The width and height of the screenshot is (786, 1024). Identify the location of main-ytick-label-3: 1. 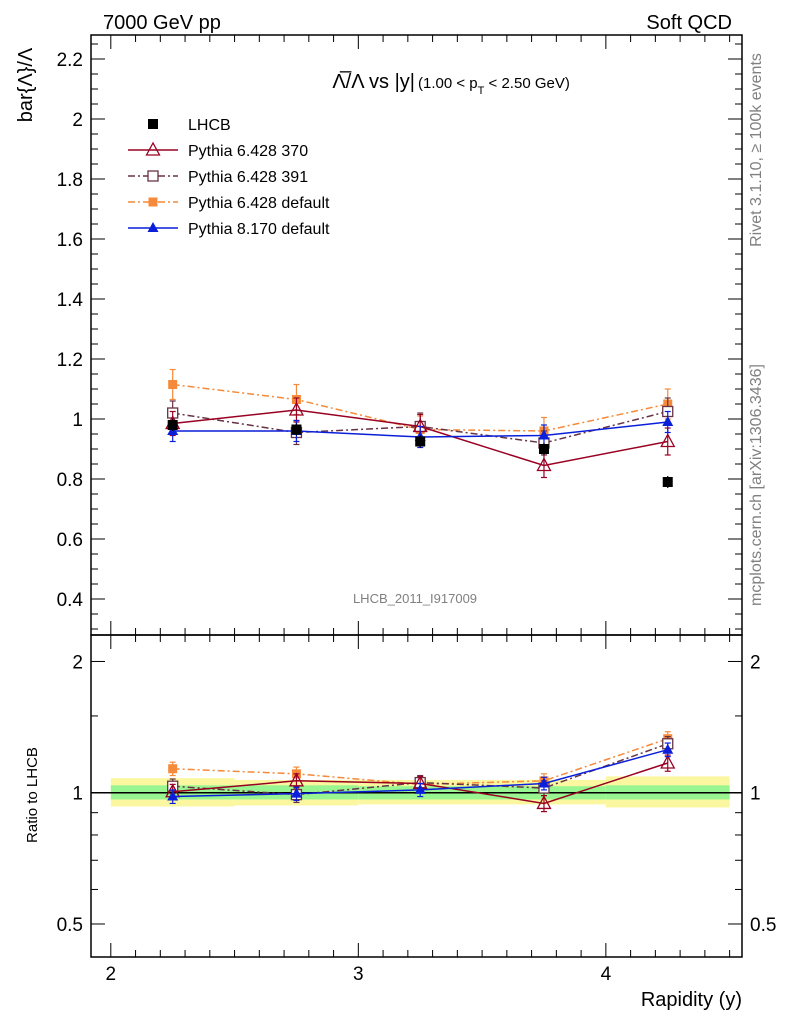
(77, 420).